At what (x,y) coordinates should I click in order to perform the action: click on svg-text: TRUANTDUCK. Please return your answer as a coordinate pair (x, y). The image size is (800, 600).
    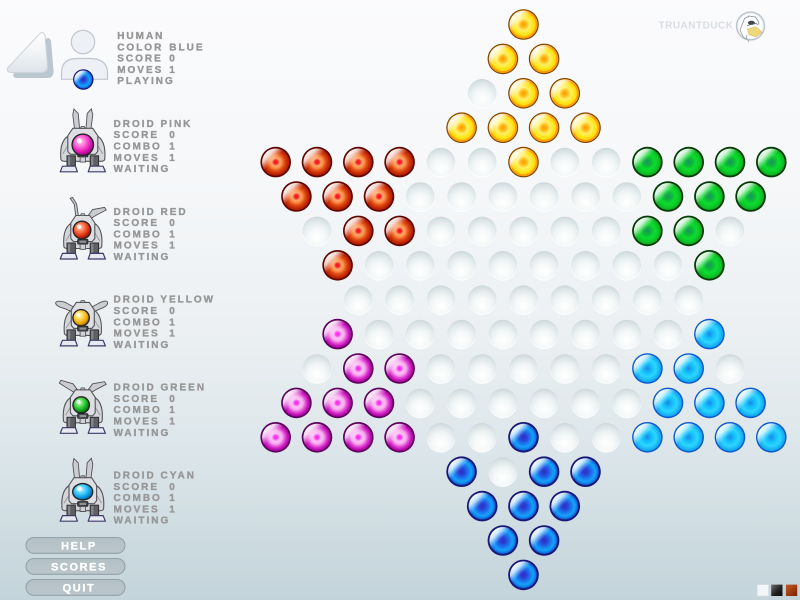
    Looking at the image, I should click on (696, 25).